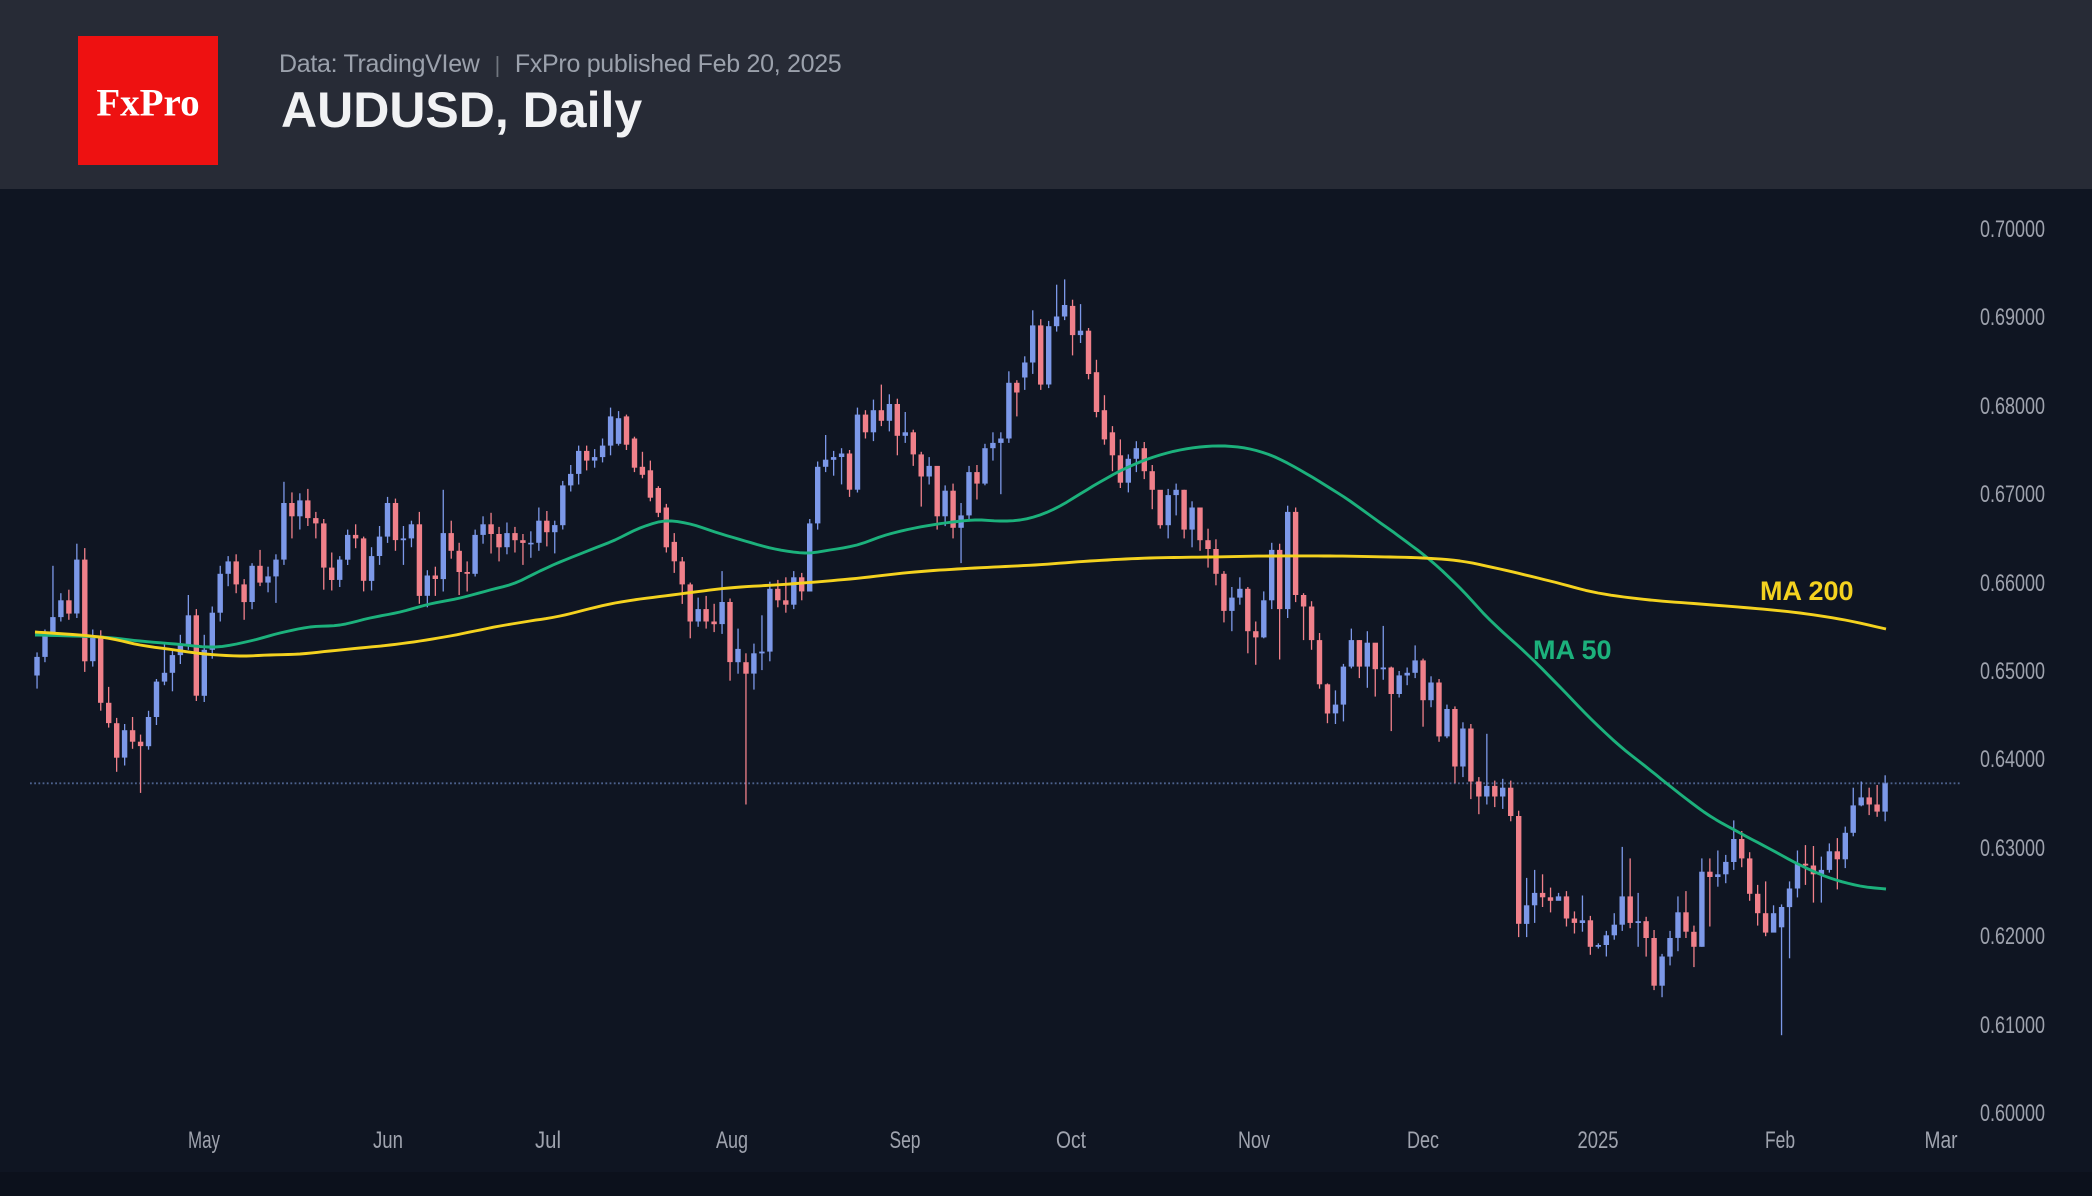 This screenshot has width=2092, height=1196. What do you see at coordinates (1254, 1140) in the screenshot?
I see `svg-text: Nov` at bounding box center [1254, 1140].